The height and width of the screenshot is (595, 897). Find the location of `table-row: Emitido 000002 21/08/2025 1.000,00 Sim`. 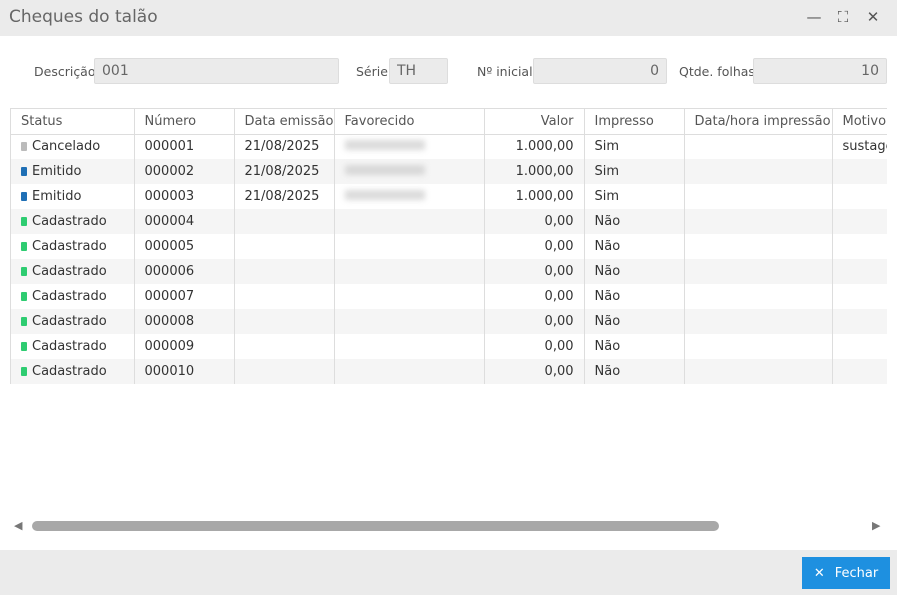

table-row: Emitido 000002 21/08/2025 1.000,00 Sim is located at coordinates (449, 171).